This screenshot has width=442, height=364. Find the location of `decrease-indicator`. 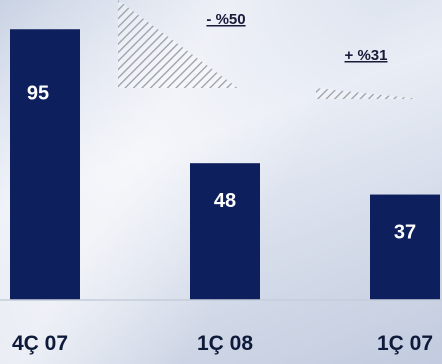

decrease-indicator is located at coordinates (178, 44).